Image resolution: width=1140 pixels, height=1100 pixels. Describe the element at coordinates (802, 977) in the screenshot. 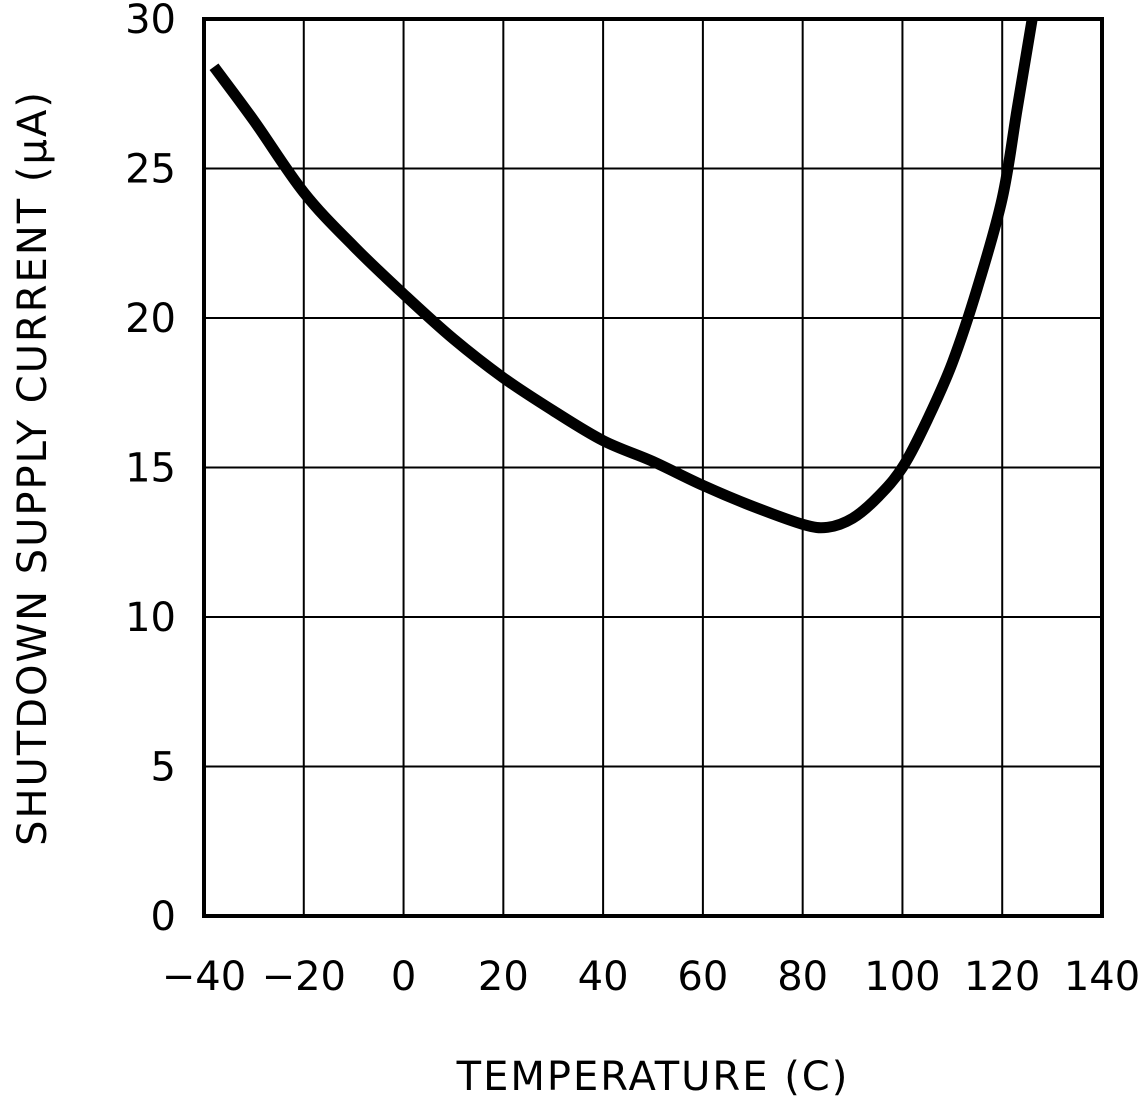

I see `x-tick-label: 80` at that location.